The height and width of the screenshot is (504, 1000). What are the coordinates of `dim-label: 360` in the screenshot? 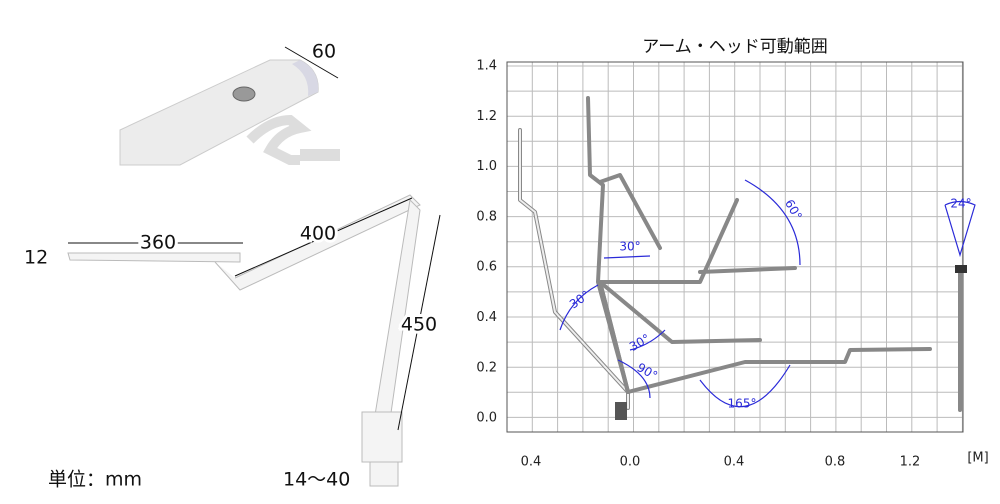 It's located at (158, 243).